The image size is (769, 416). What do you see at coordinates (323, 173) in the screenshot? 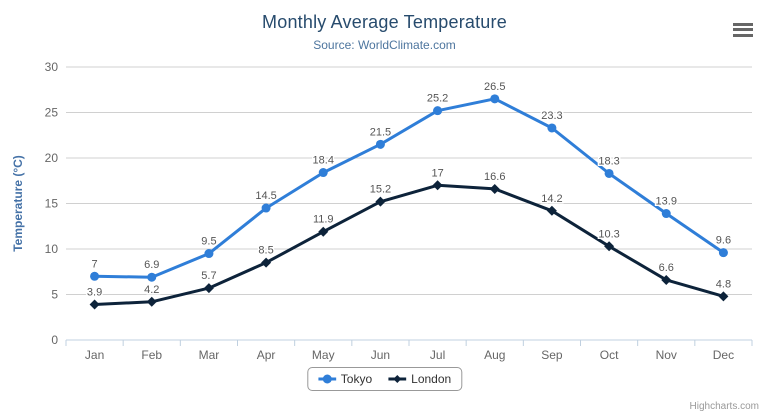
I see `series-point-tokyo-May` at bounding box center [323, 173].